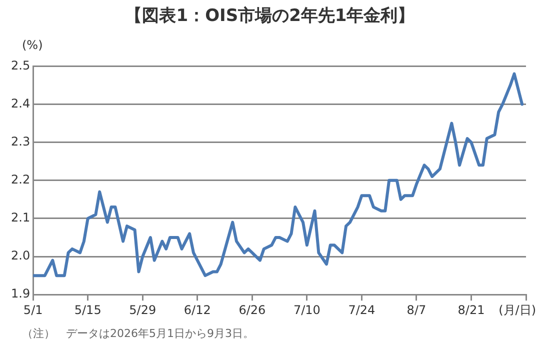 Image resolution: width=540 pixels, height=350 pixels. I want to click on y-tick-label: 2.5, so click(20, 65).